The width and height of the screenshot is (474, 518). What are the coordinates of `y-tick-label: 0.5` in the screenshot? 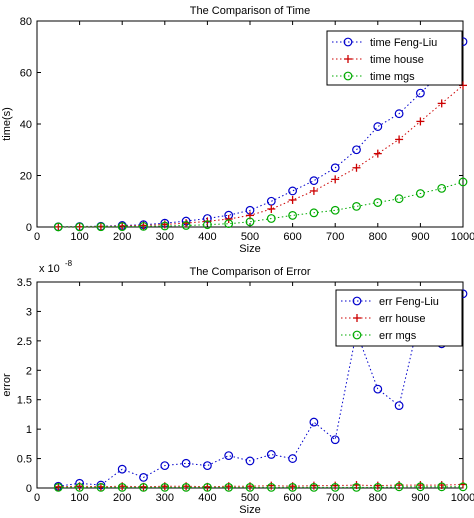 It's located at (24, 460).